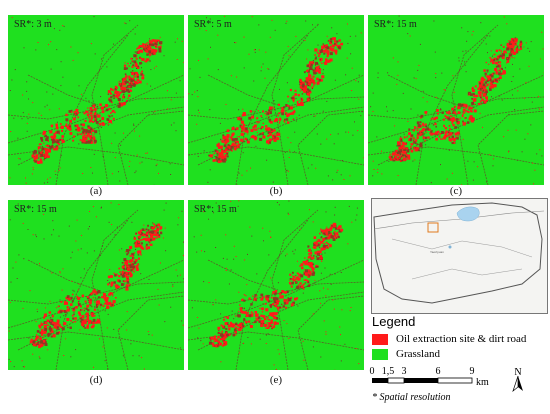 This screenshot has height=414, width=550. Describe the element at coordinates (456, 191) in the screenshot. I see `caption-c: (c)` at that location.